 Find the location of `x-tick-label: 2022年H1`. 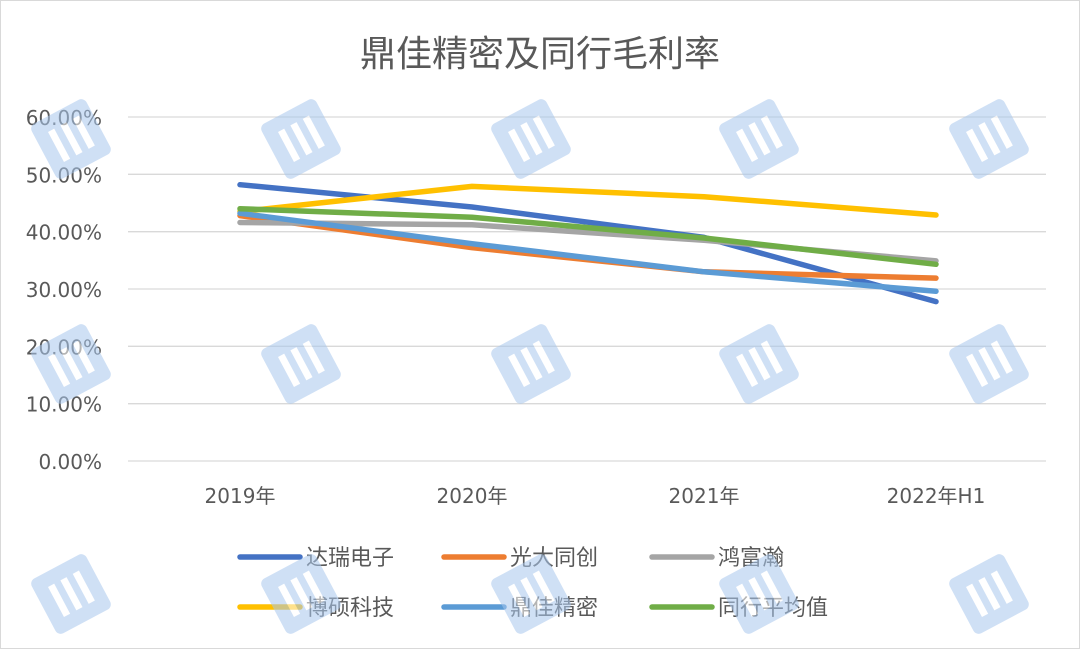

x-tick-label: 2022年H1 is located at coordinates (936, 496).